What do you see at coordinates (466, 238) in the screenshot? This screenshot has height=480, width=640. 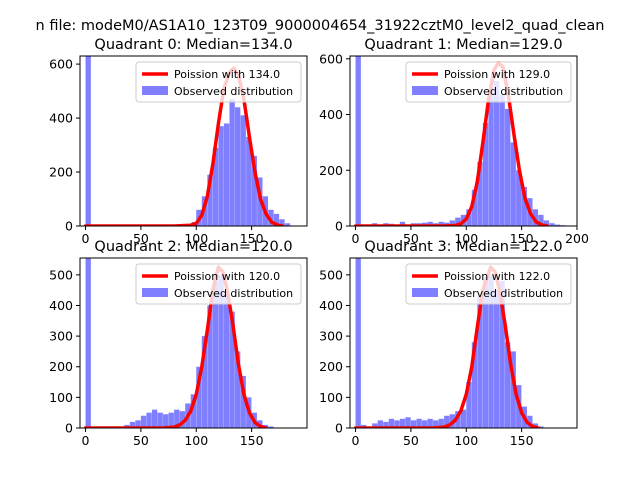 I see `x-tick-label: 100` at bounding box center [466, 238].